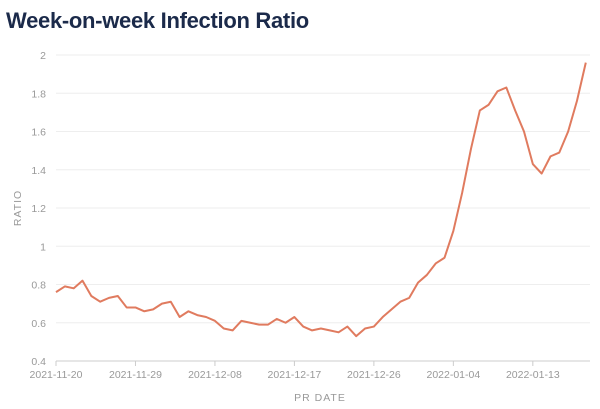 The width and height of the screenshot is (600, 409). What do you see at coordinates (38, 286) in the screenshot?
I see `y-tick-label: 0.8` at bounding box center [38, 286].